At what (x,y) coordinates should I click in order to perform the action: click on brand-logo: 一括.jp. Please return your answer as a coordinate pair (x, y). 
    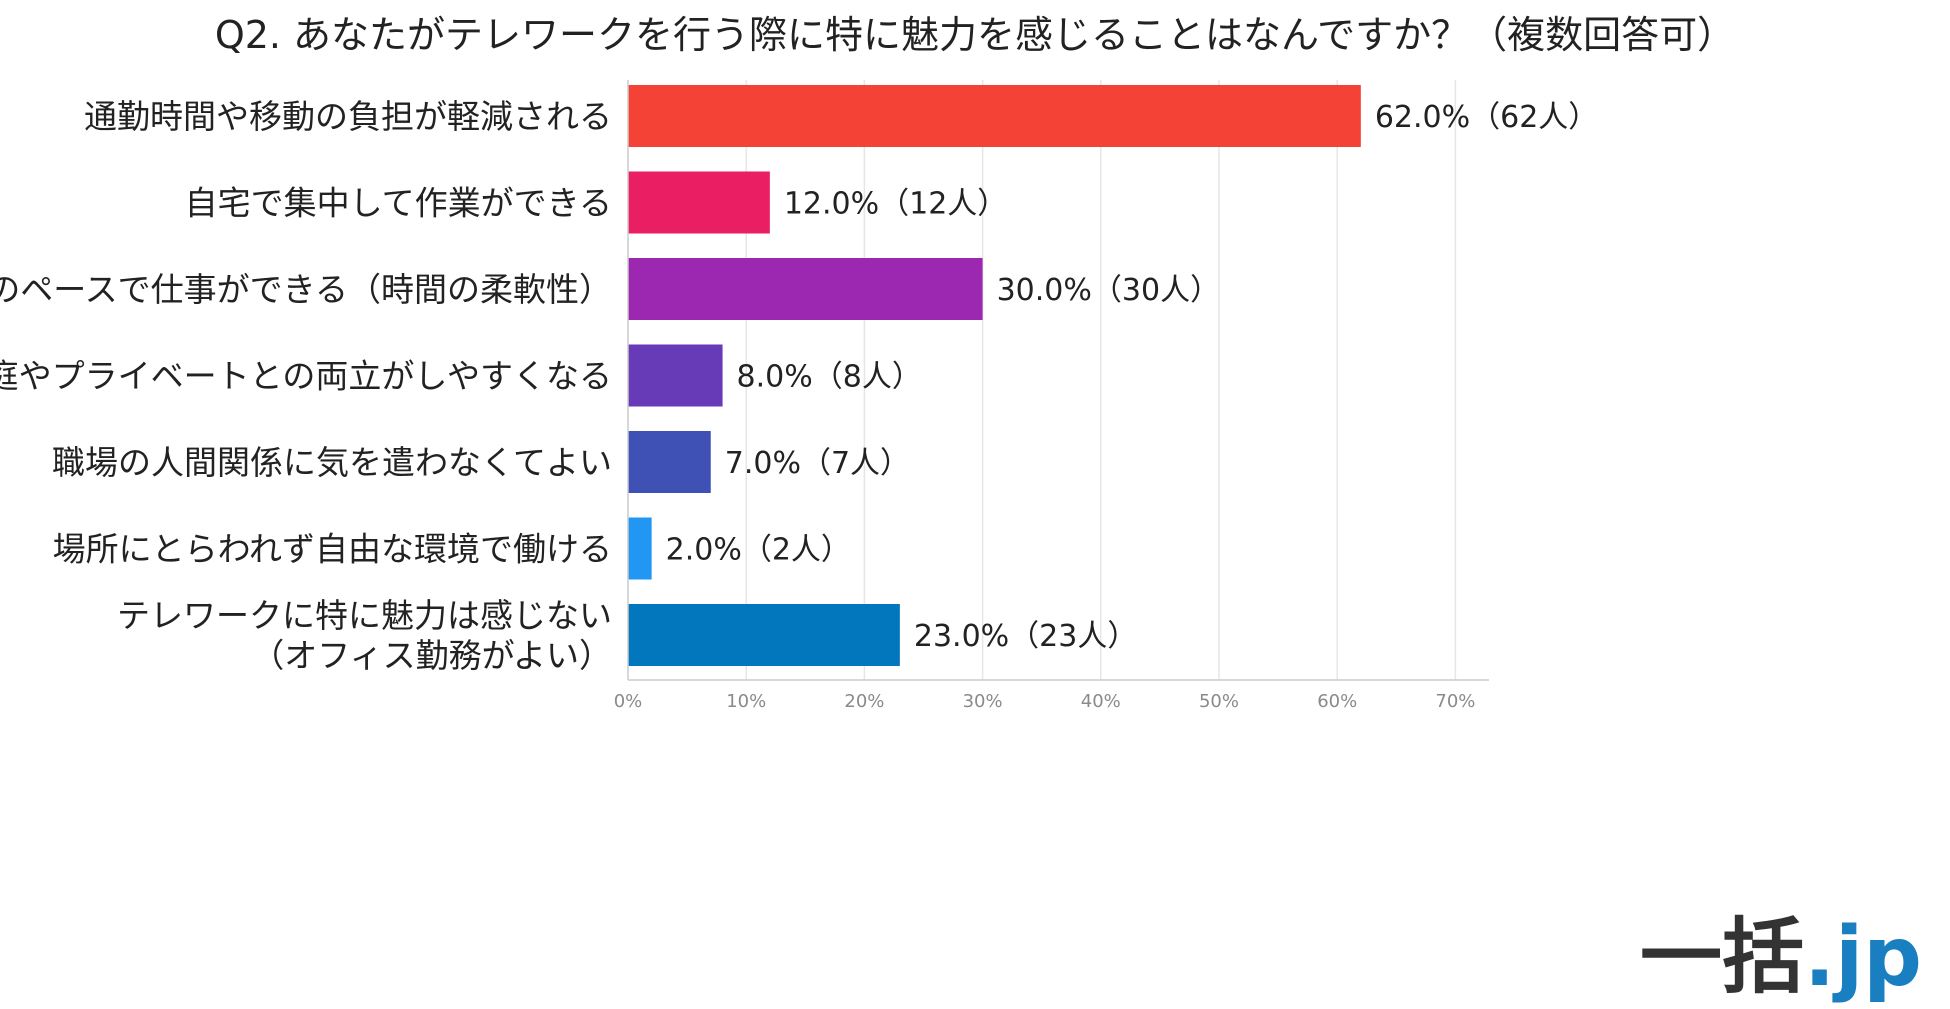
    Looking at the image, I should click on (1781, 957).